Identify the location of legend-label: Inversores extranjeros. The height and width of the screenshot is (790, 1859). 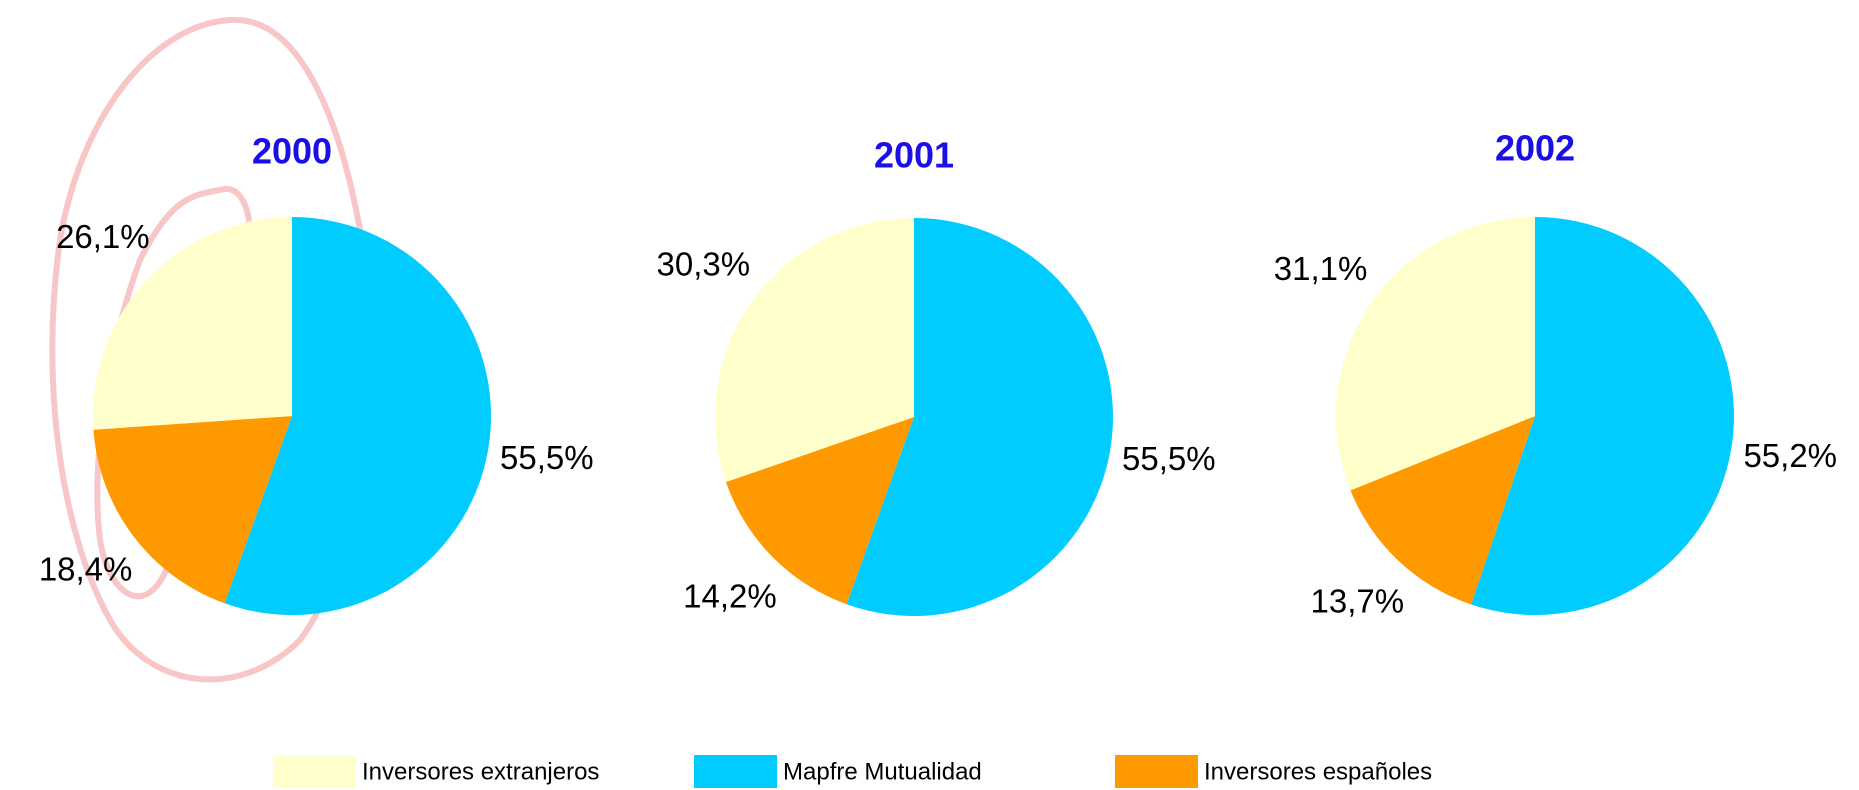
(480, 771).